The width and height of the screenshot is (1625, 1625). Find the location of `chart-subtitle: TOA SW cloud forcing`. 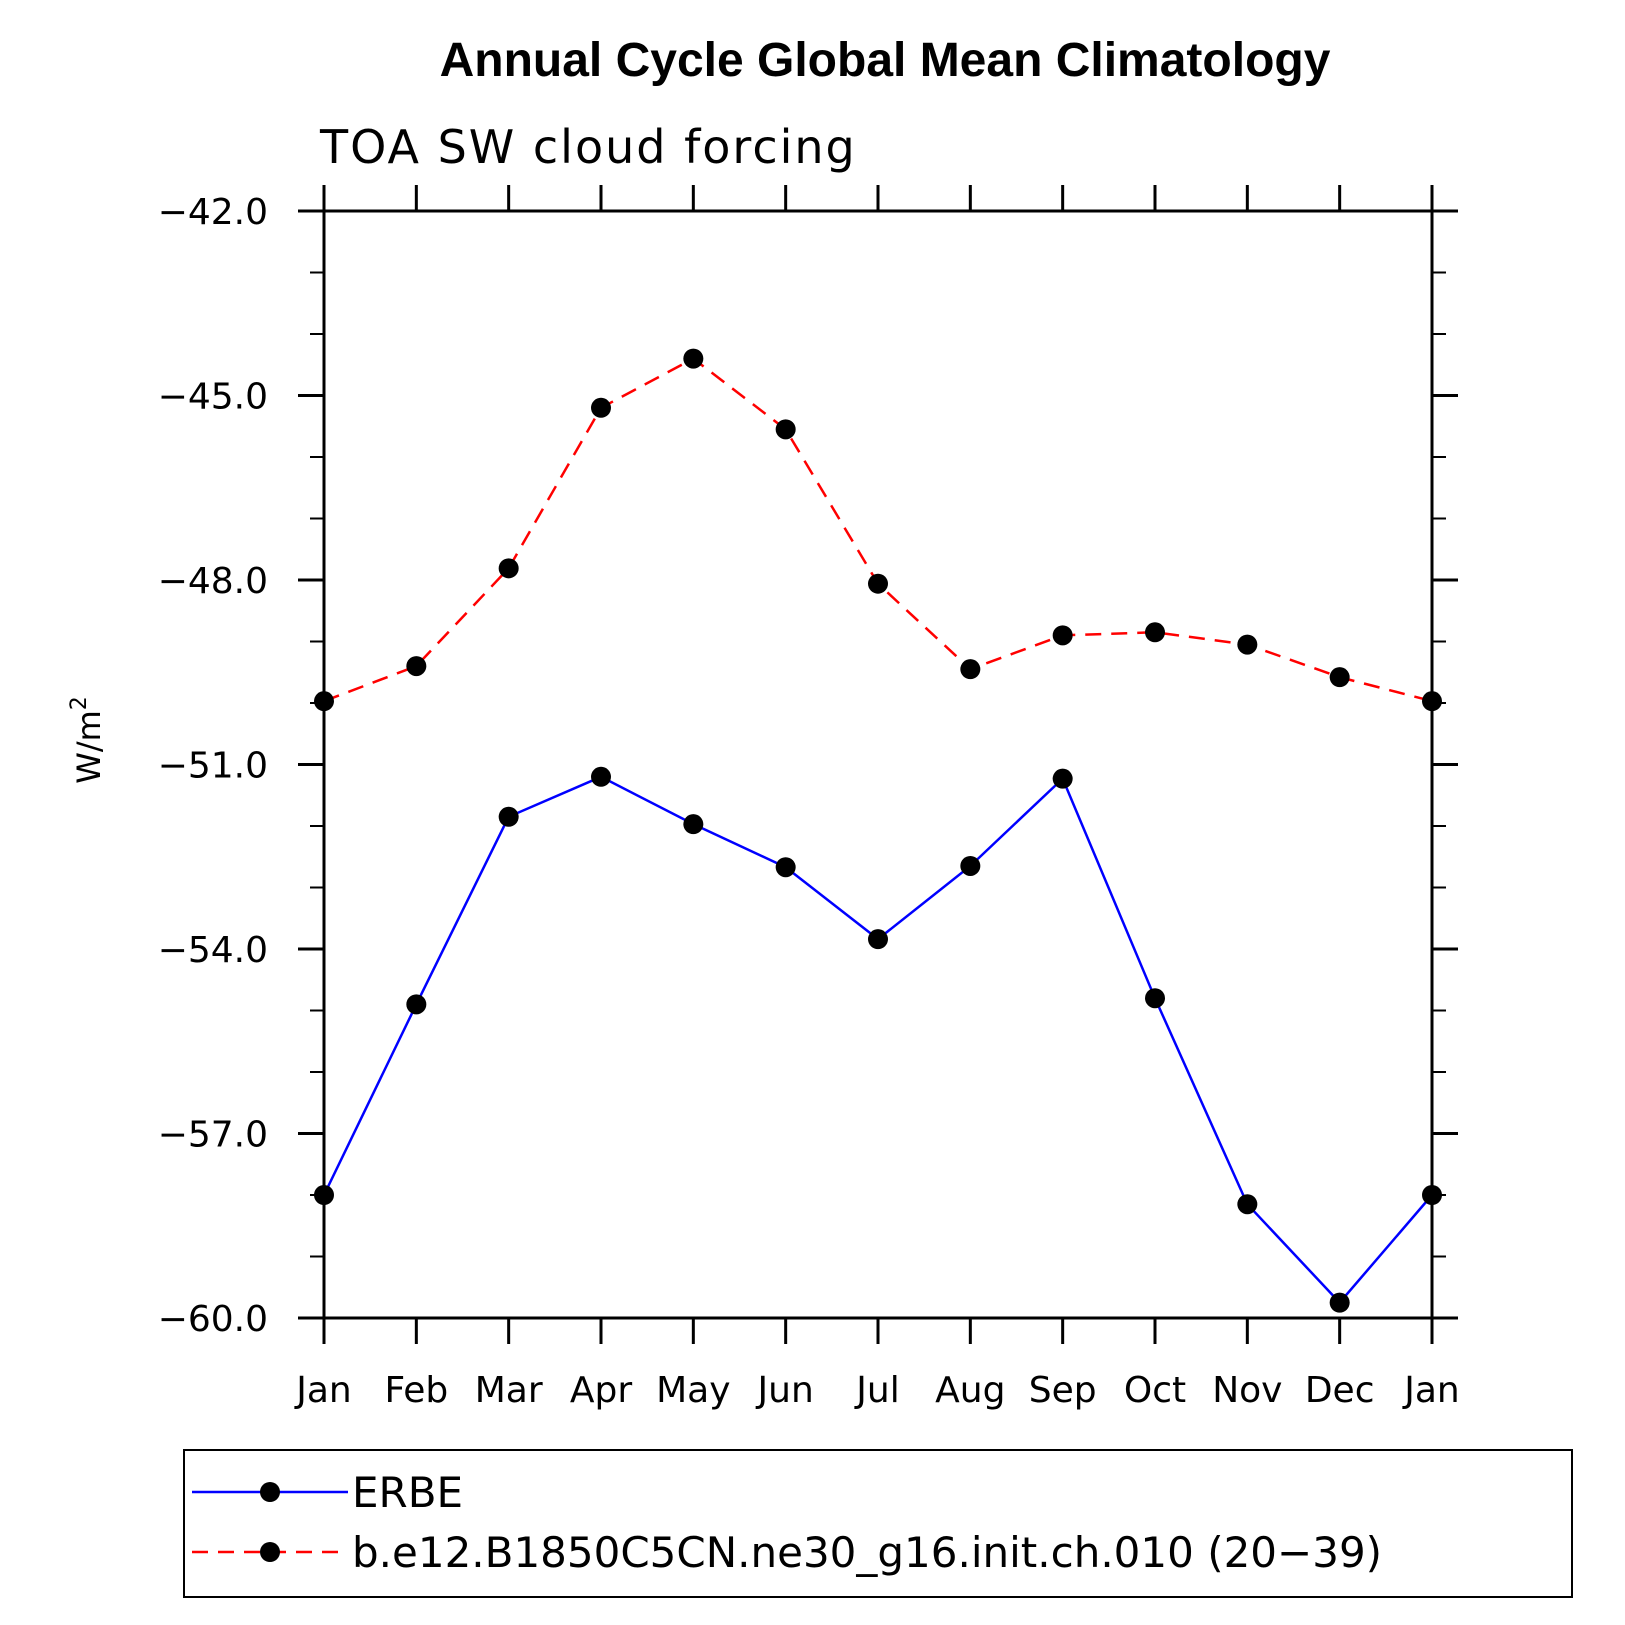

chart-subtitle: TOA SW cloud forcing is located at coordinates (588, 147).